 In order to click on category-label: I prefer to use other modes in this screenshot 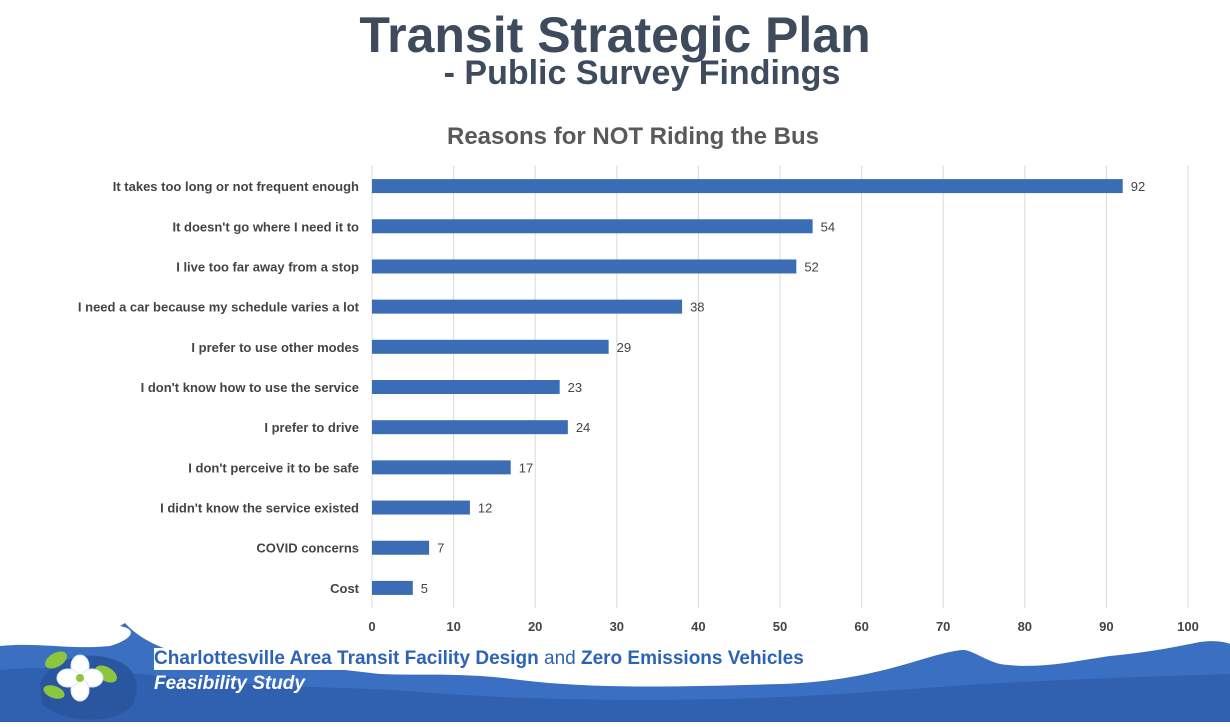, I will do `click(275, 347)`.